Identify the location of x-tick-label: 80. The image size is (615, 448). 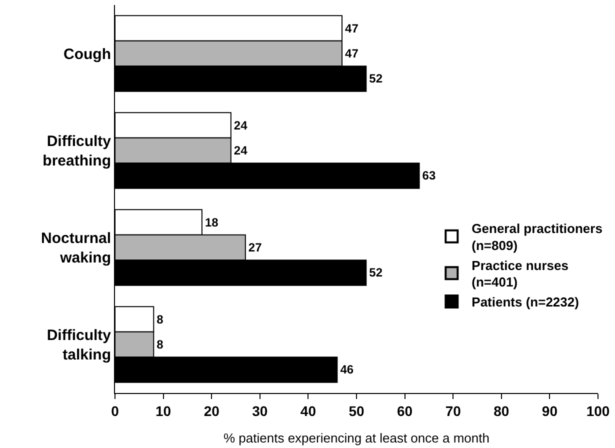
(502, 410).